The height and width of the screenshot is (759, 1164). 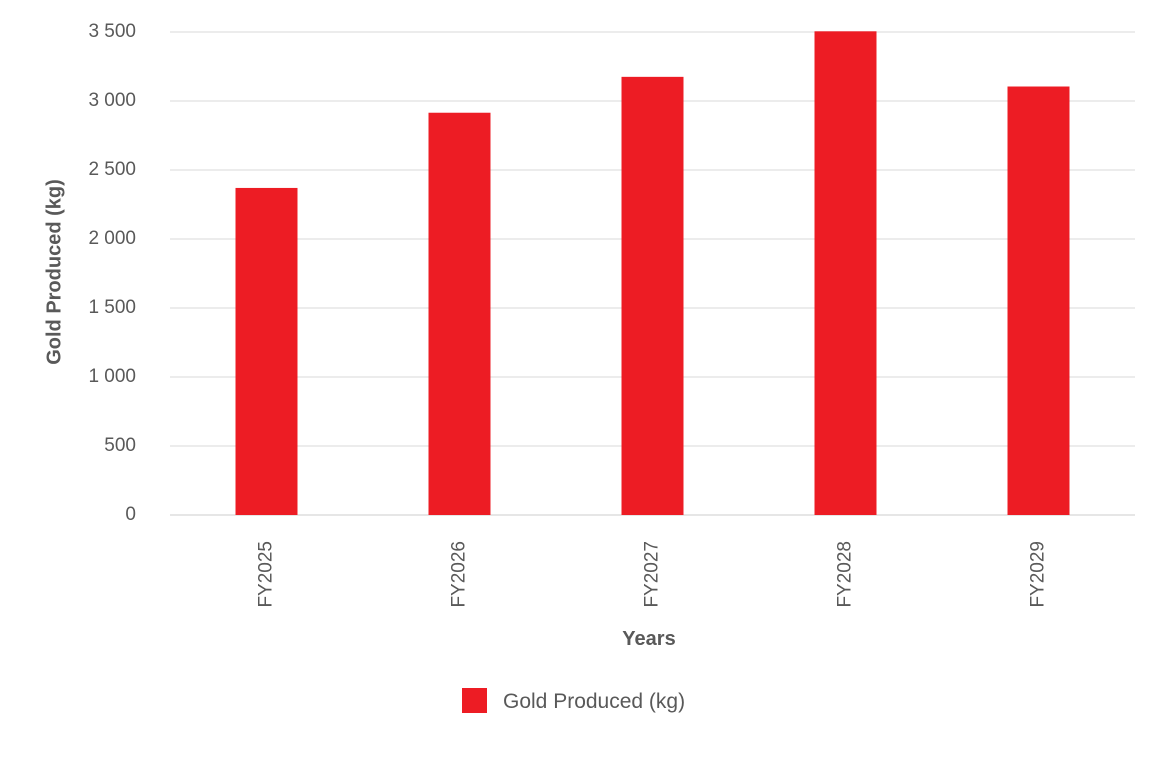 I want to click on y-tick-label: 500, so click(x=120, y=445).